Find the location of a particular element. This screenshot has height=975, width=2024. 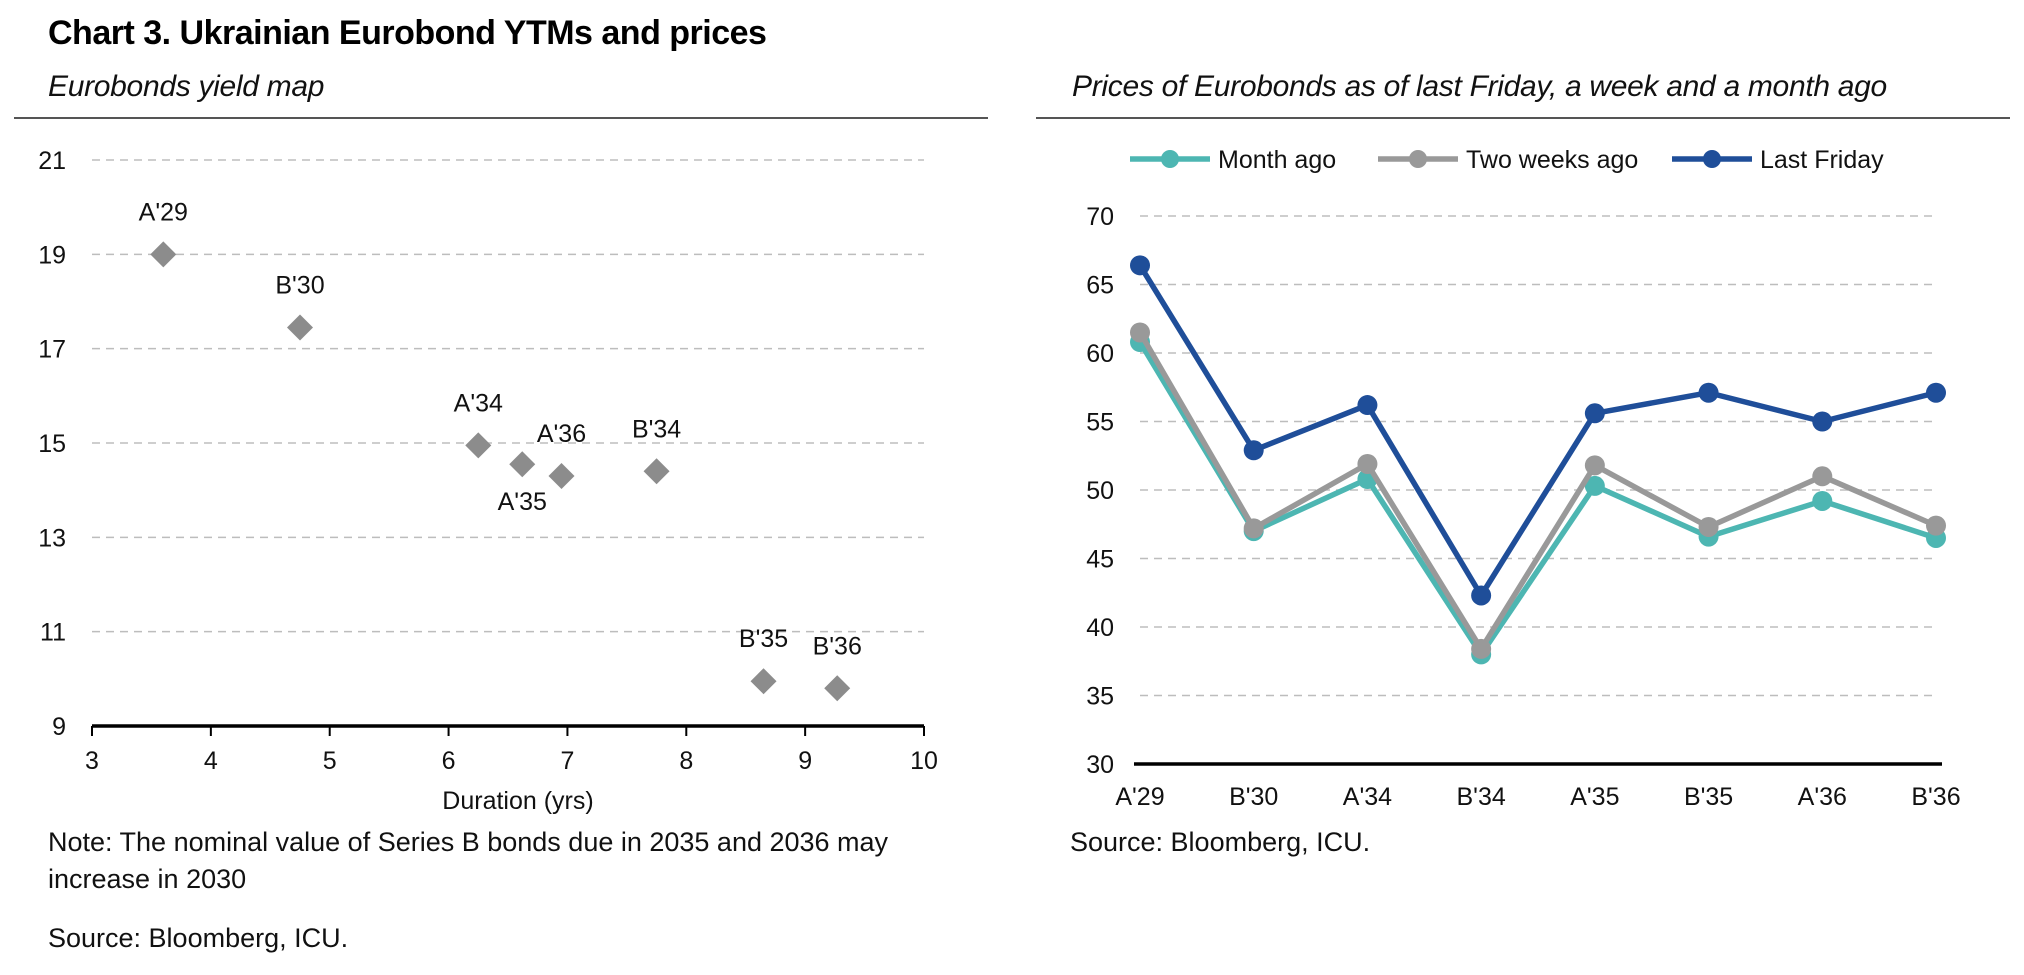

y-tick-label: 50 is located at coordinates (1100, 491).